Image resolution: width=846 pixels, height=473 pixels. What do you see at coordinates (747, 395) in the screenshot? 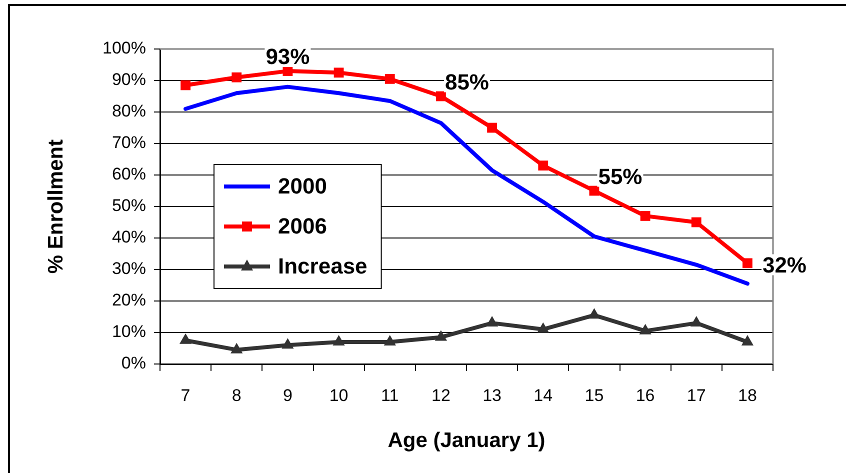
I see `x-tick-label: 18` at bounding box center [747, 395].